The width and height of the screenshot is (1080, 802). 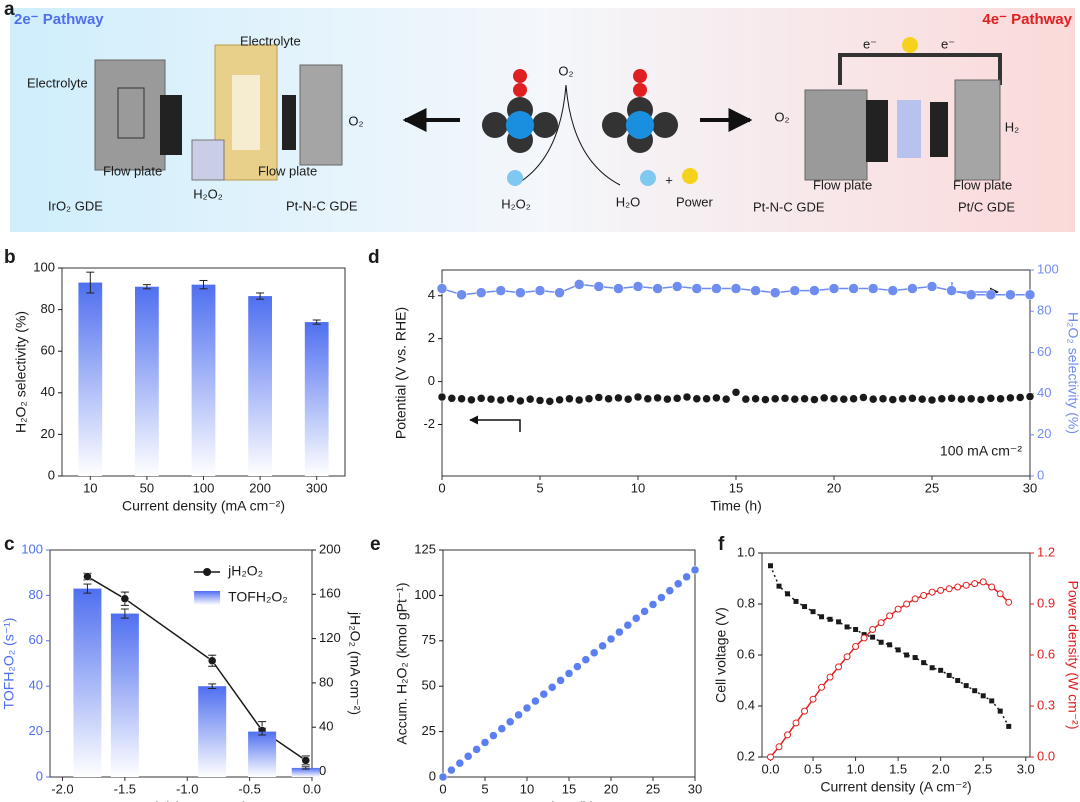 What do you see at coordinates (75, 205) in the screenshot?
I see `diagram-label: IrO₂ GDE` at bounding box center [75, 205].